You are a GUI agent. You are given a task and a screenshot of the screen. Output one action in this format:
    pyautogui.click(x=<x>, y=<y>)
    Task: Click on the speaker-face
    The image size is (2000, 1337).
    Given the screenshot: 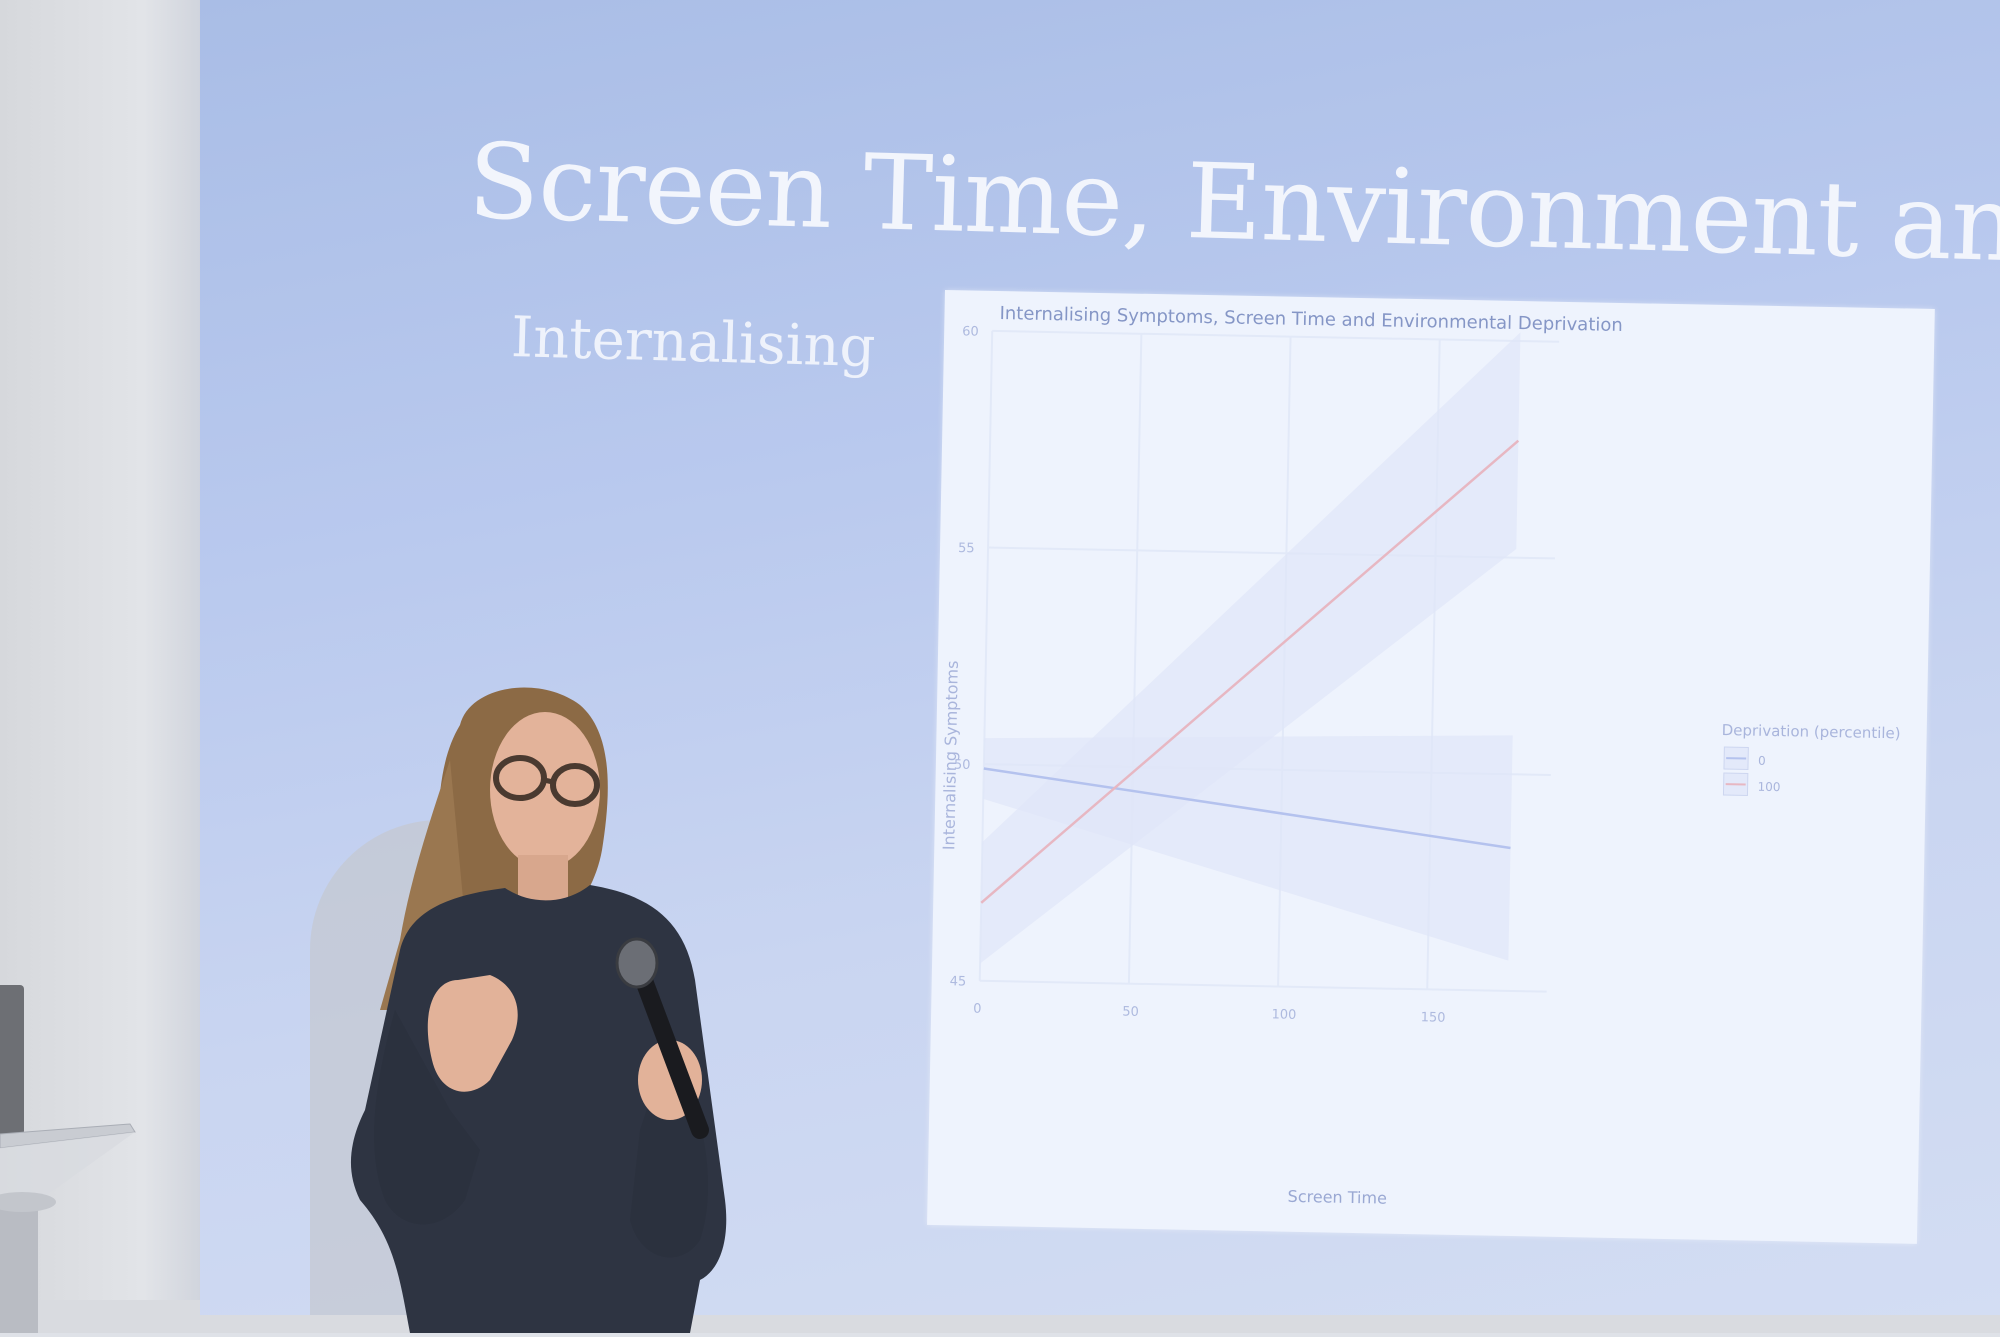 What is the action you would take?
    pyautogui.click(x=545, y=790)
    